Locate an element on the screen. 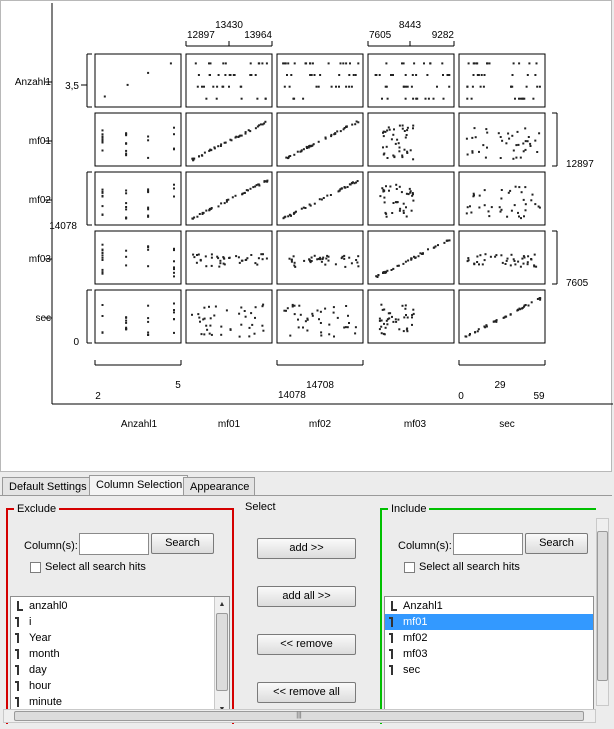 The image size is (614, 729). long-type-icon is located at coordinates (394, 606).